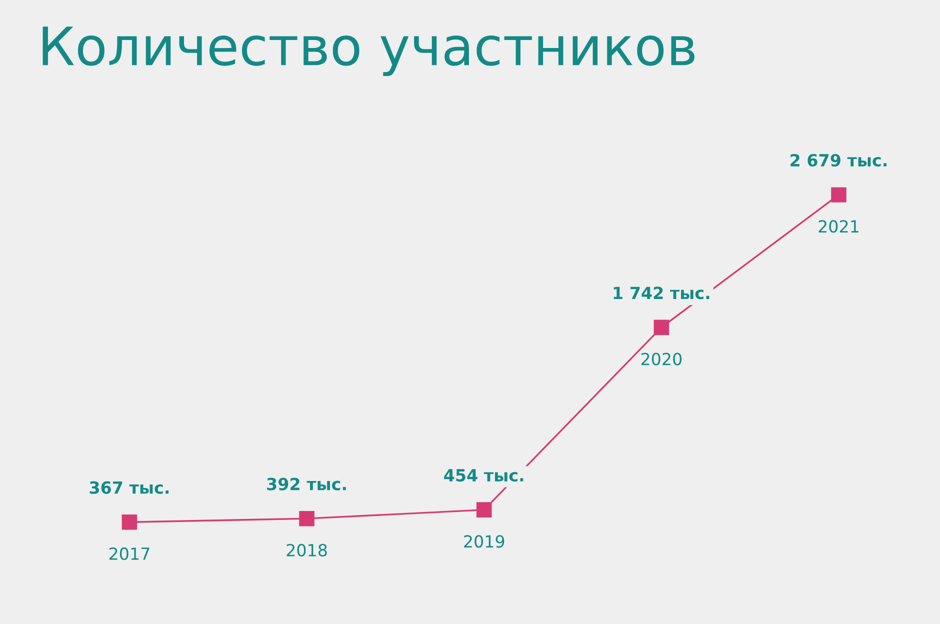 Image resolution: width=940 pixels, height=624 pixels. What do you see at coordinates (484, 541) in the screenshot?
I see `x-tick-label: 2019` at bounding box center [484, 541].